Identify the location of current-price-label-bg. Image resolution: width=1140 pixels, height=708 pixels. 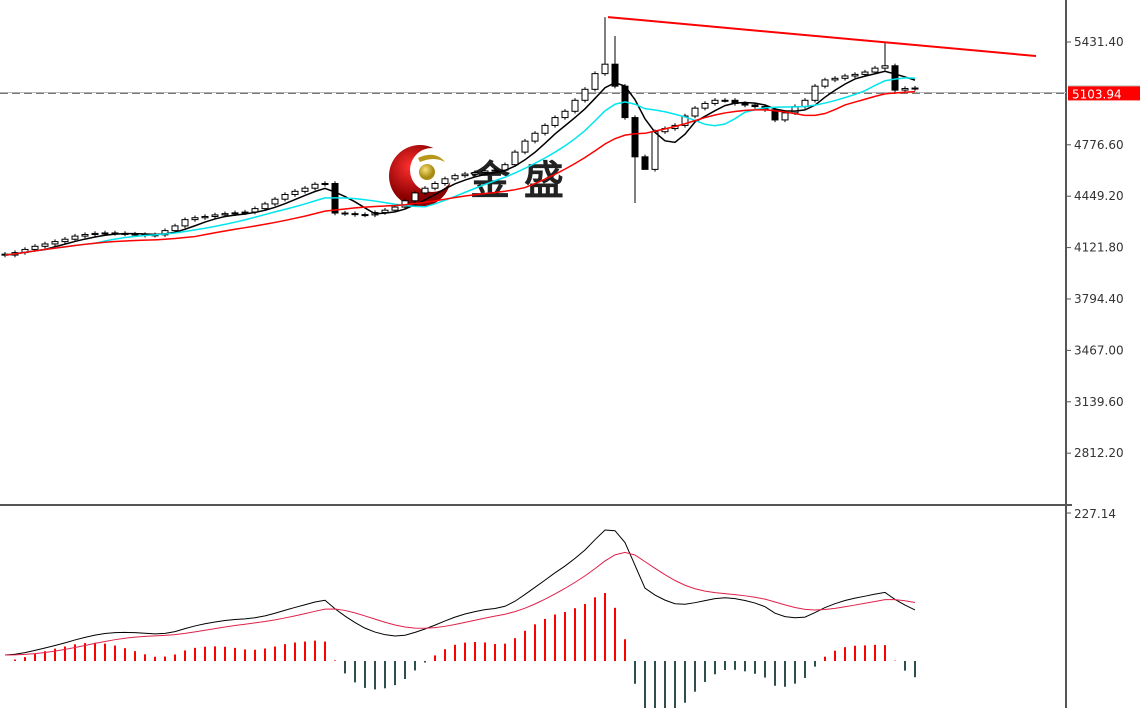
(1104, 93).